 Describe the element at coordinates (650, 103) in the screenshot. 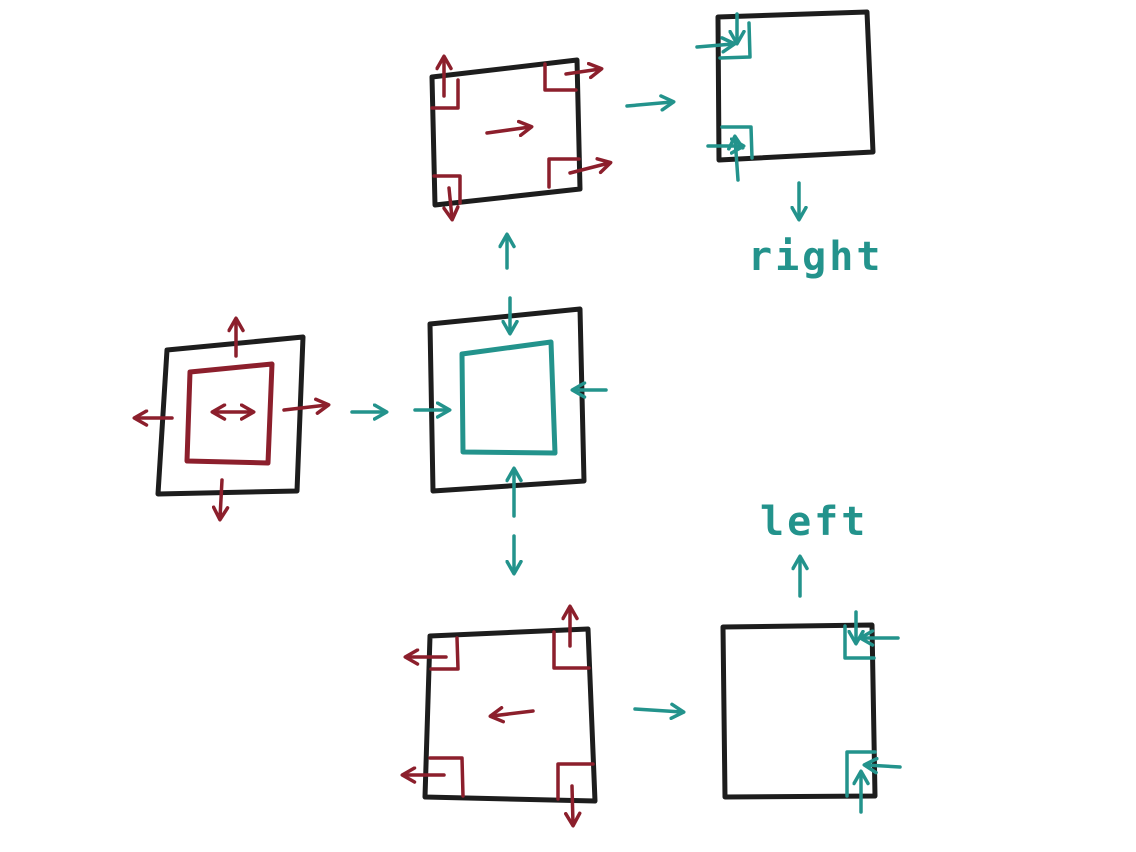

I see `flow-arrow-top-to-right` at that location.